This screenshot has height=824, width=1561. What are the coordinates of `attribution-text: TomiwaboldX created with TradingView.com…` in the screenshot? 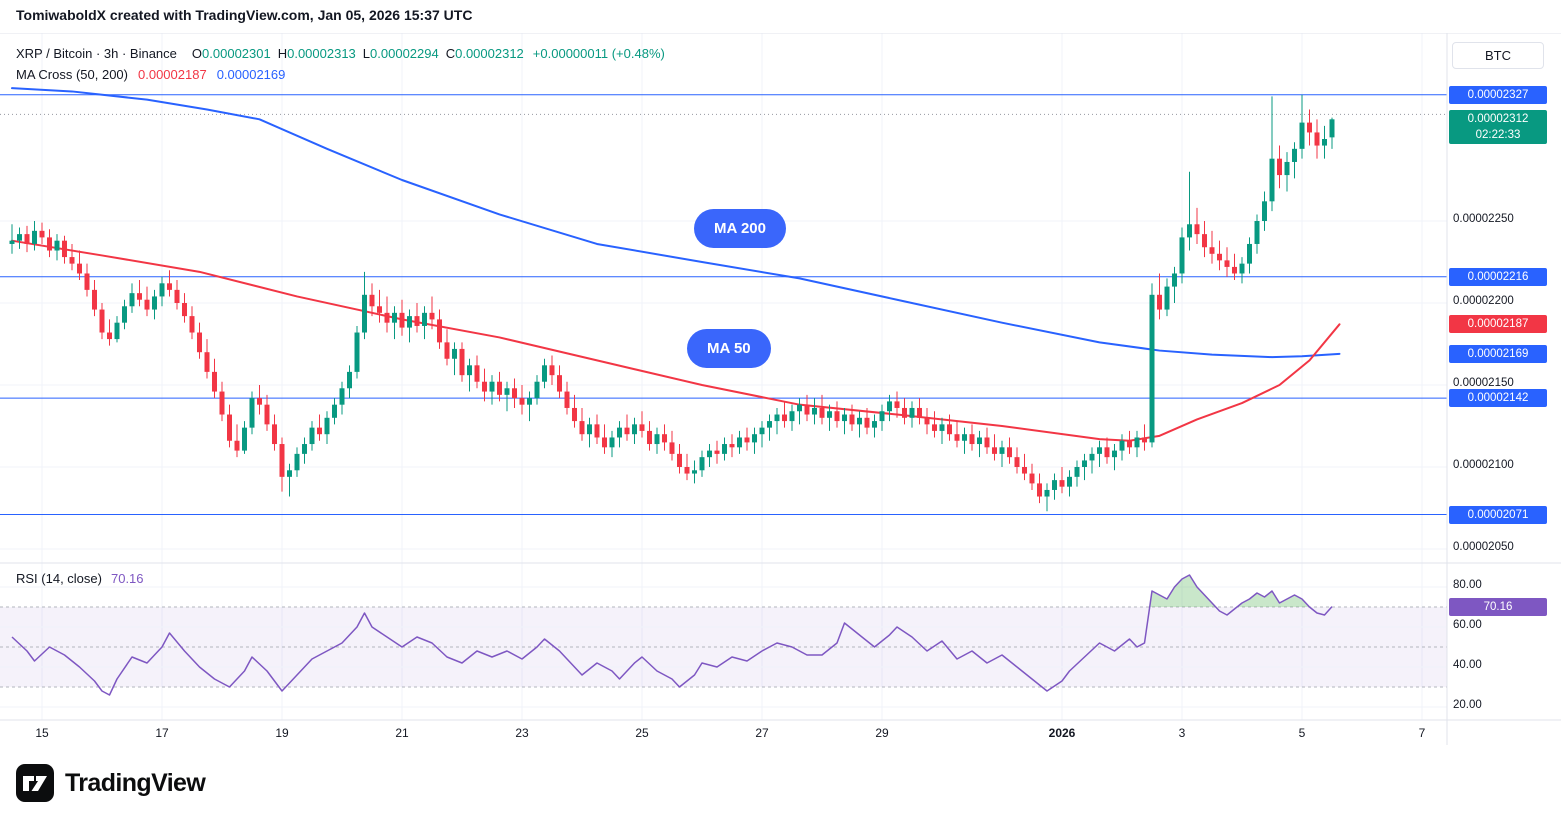 It's located at (244, 15).